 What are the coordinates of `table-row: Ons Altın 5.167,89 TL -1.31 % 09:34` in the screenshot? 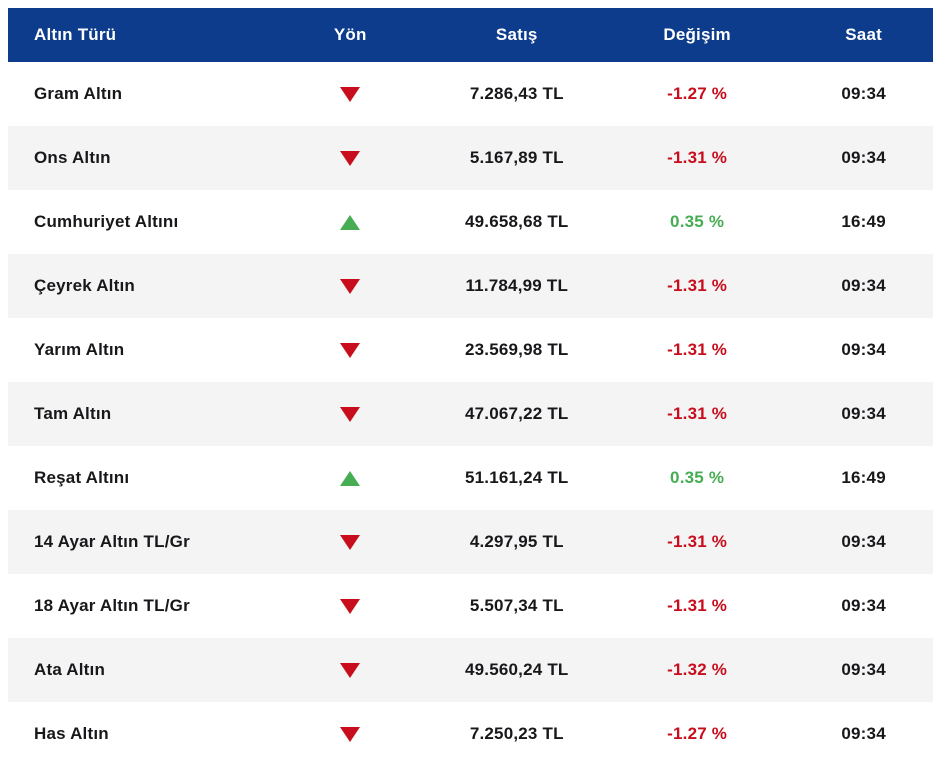 It's located at (470, 158).